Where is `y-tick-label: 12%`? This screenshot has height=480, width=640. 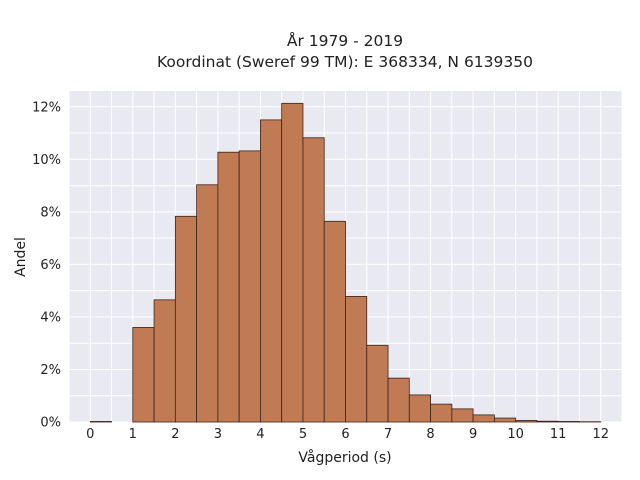 y-tick-label: 12% is located at coordinates (46, 107).